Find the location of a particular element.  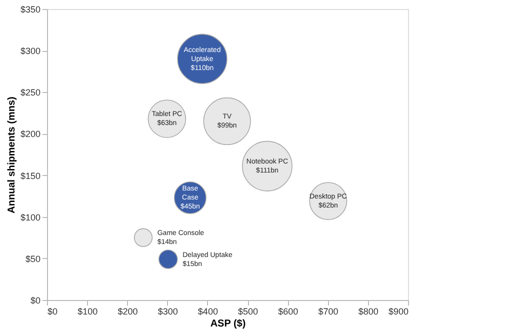

y-tick-label: $150 is located at coordinates (30, 175).